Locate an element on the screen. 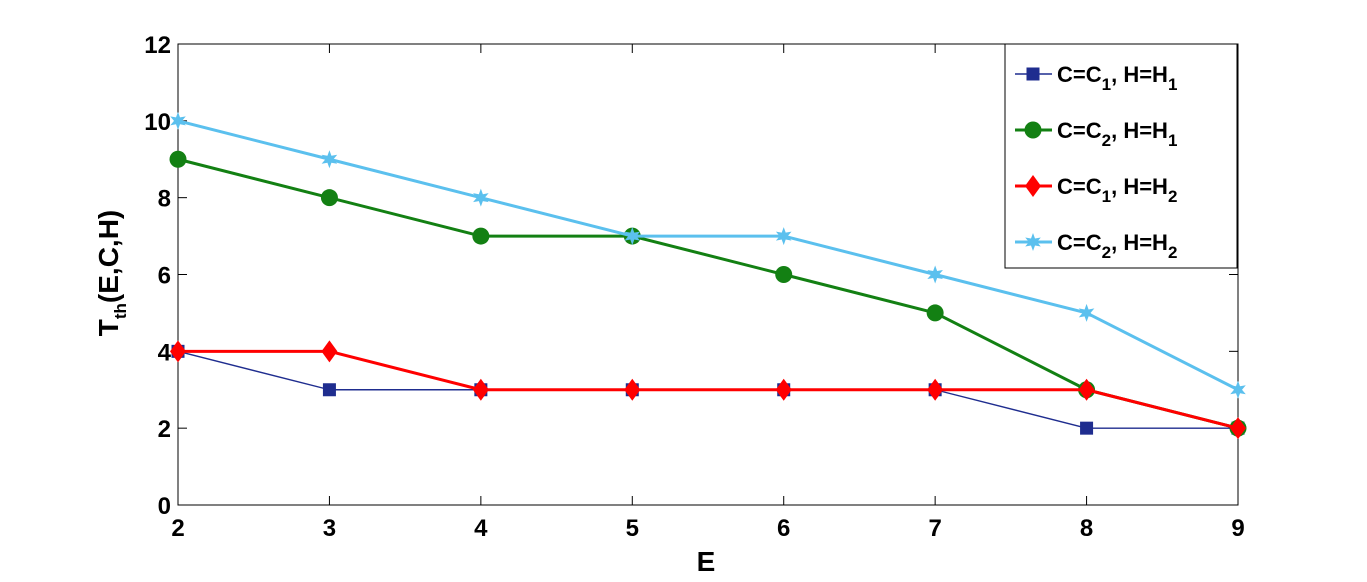  x-tick-label: 7 is located at coordinates (934, 528).